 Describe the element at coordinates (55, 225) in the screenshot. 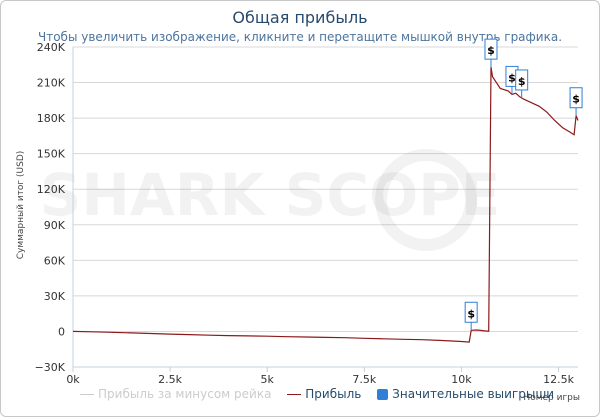

I see `y-tick-label: 90K` at that location.